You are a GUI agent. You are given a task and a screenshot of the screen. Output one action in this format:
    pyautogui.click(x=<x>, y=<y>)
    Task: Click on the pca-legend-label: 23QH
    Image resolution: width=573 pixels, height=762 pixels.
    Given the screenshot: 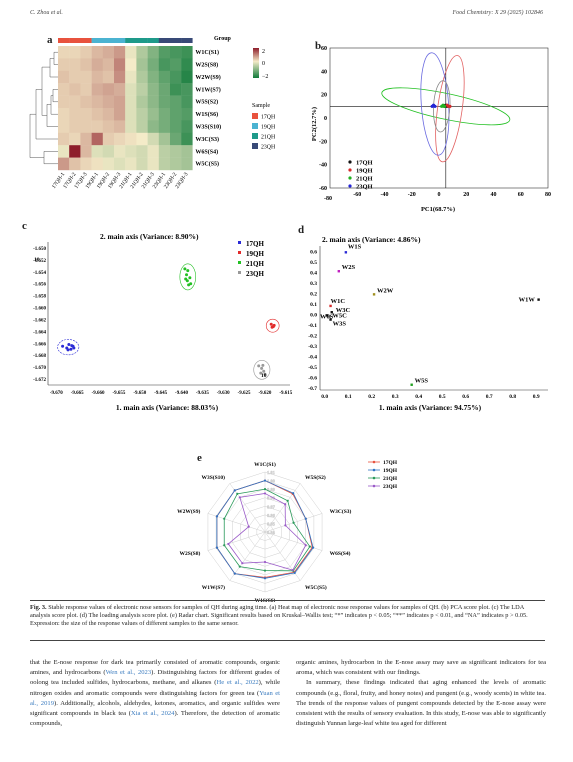 What is the action you would take?
    pyautogui.click(x=364, y=187)
    